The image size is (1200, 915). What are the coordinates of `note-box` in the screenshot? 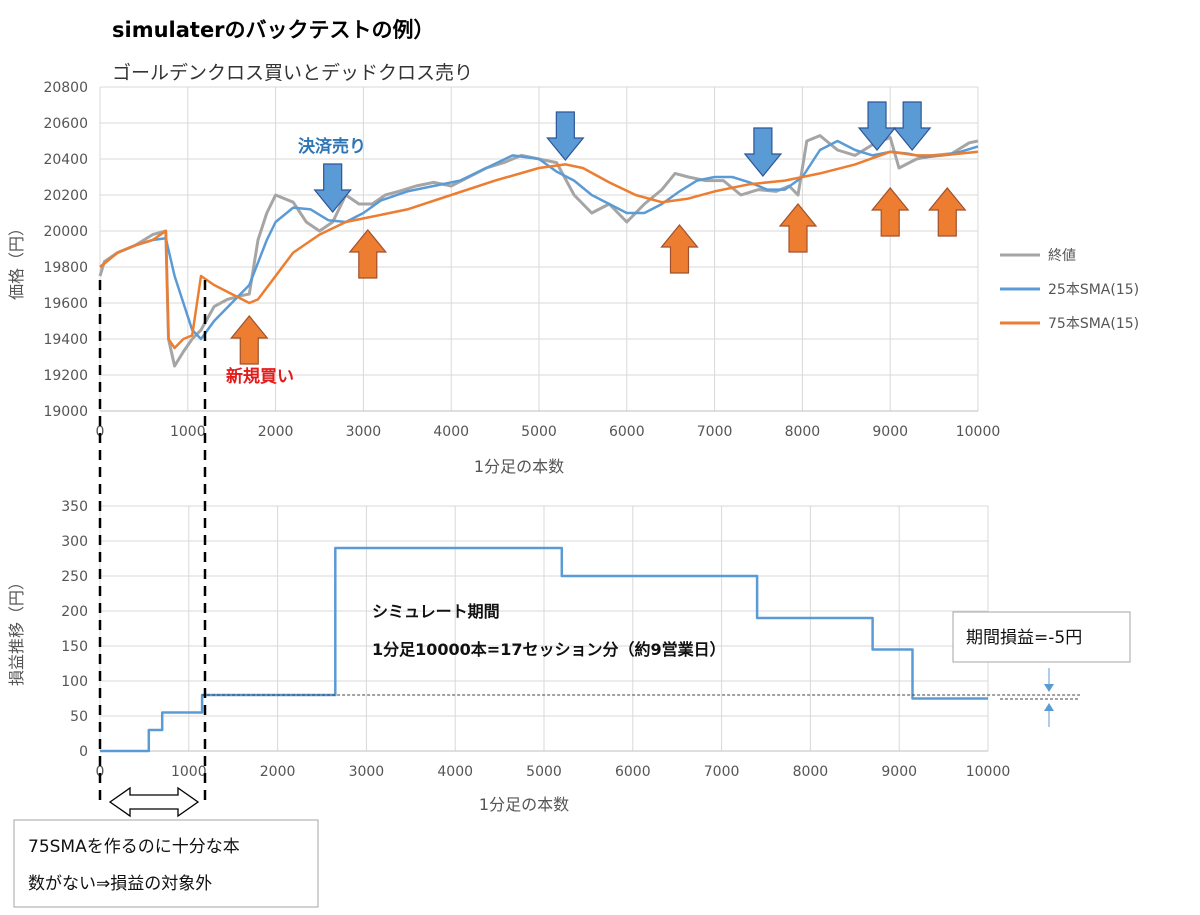 It's located at (166, 863).